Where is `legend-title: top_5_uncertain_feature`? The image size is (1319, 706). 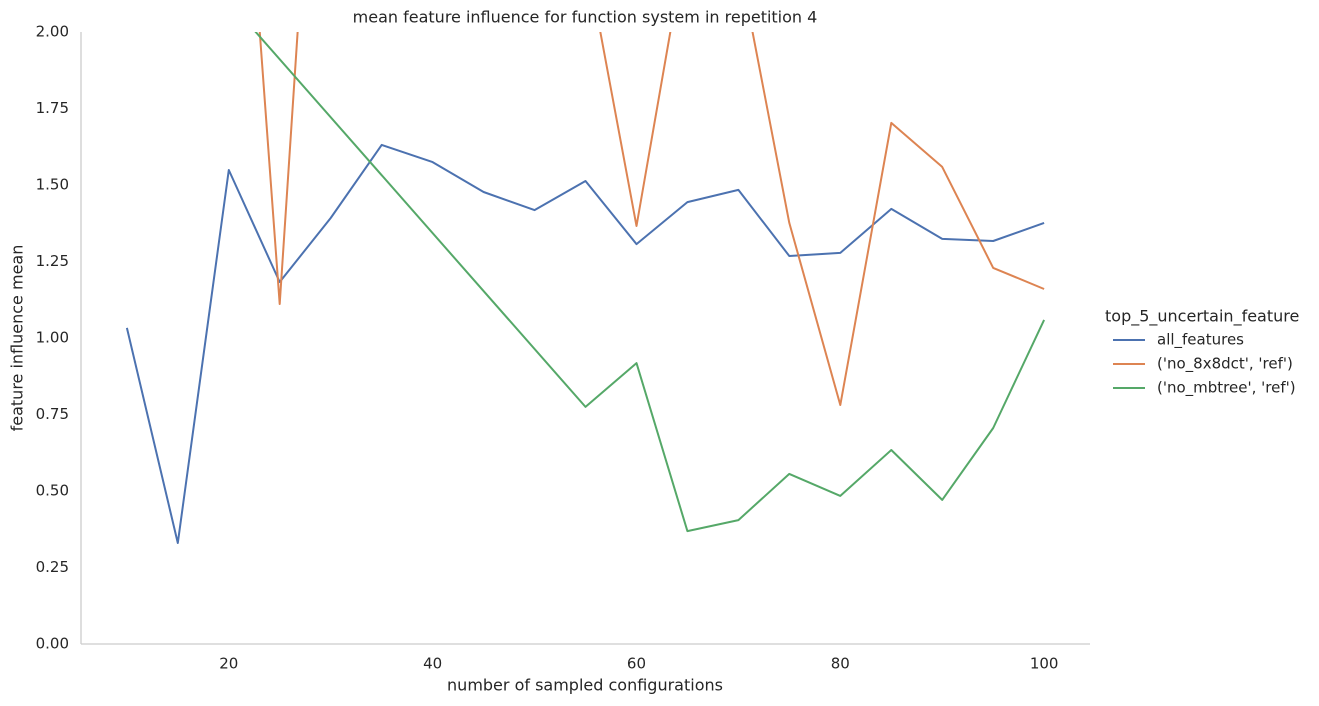 legend-title: top_5_uncertain_feature is located at coordinates (1202, 317).